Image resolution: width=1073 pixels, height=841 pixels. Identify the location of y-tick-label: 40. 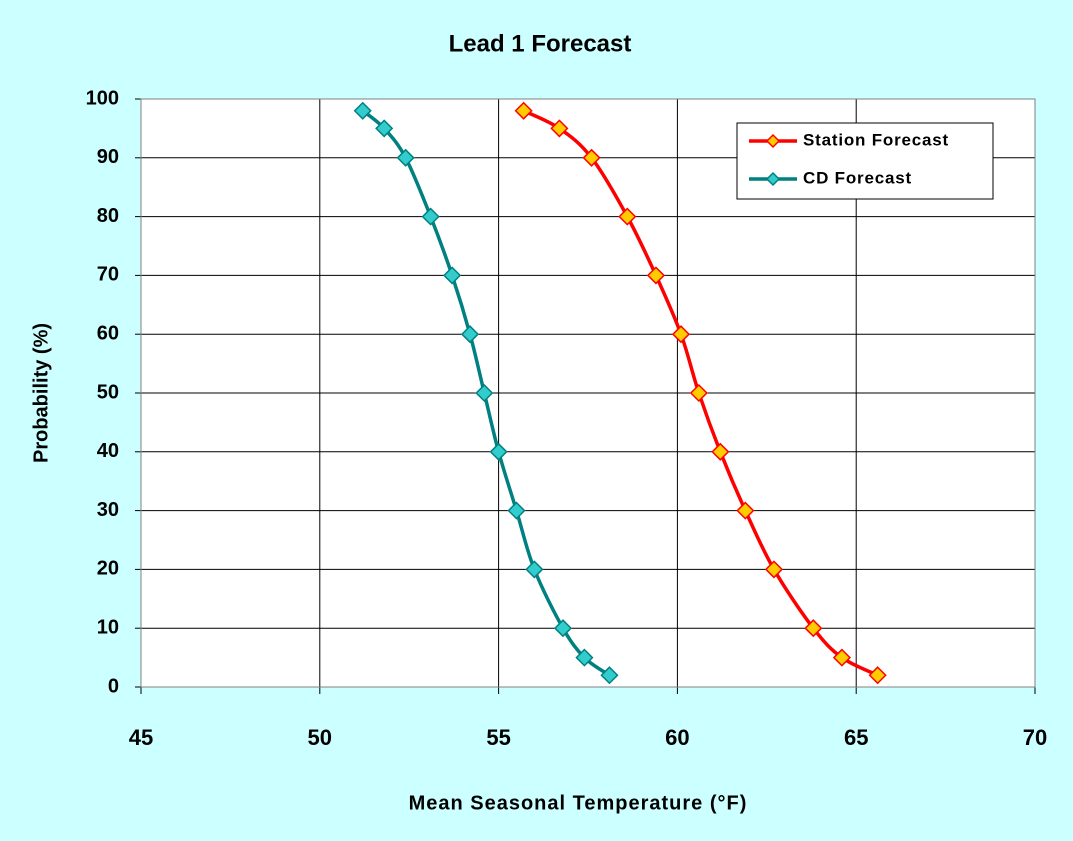
(108, 451).